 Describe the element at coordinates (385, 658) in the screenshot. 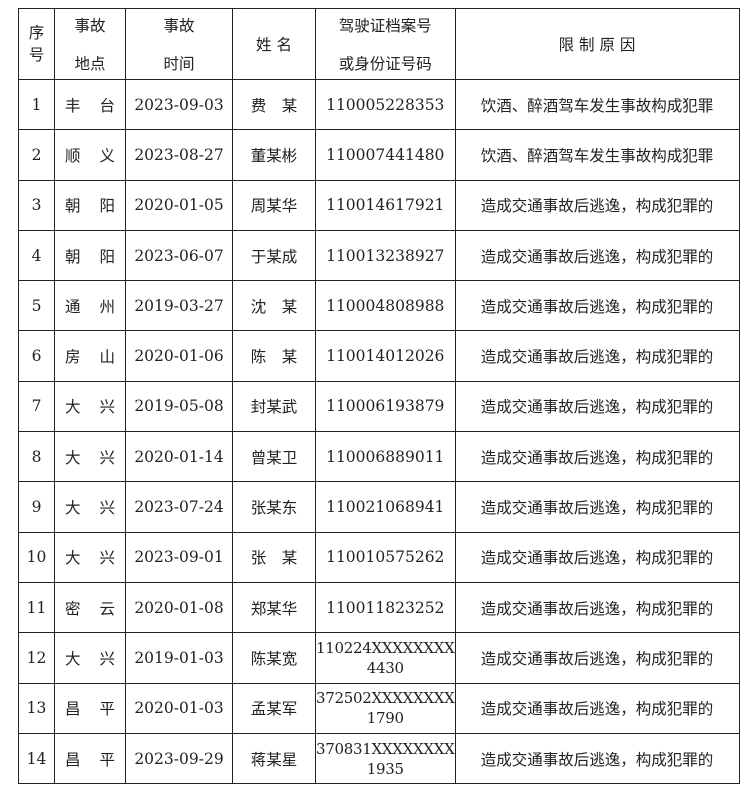

I see `cell-id: 110224XXXXXXXX 4430` at that location.